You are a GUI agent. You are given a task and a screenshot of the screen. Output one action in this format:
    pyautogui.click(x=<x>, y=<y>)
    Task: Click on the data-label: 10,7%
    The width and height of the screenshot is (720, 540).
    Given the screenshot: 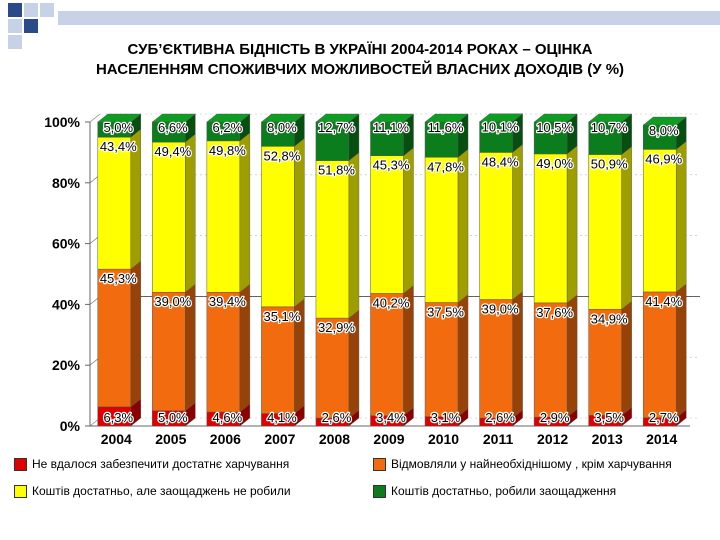 What is the action you would take?
    pyautogui.click(x=609, y=127)
    